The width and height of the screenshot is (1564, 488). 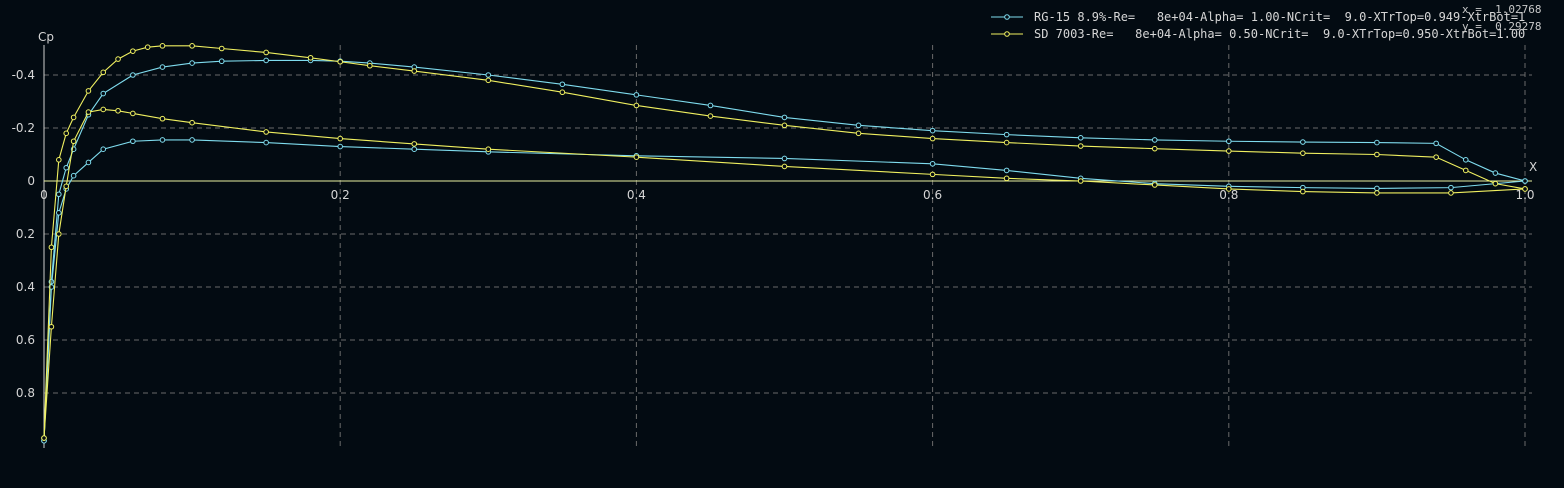 What do you see at coordinates (25, 340) in the screenshot?
I see `y-tick-label: 0.6` at bounding box center [25, 340].